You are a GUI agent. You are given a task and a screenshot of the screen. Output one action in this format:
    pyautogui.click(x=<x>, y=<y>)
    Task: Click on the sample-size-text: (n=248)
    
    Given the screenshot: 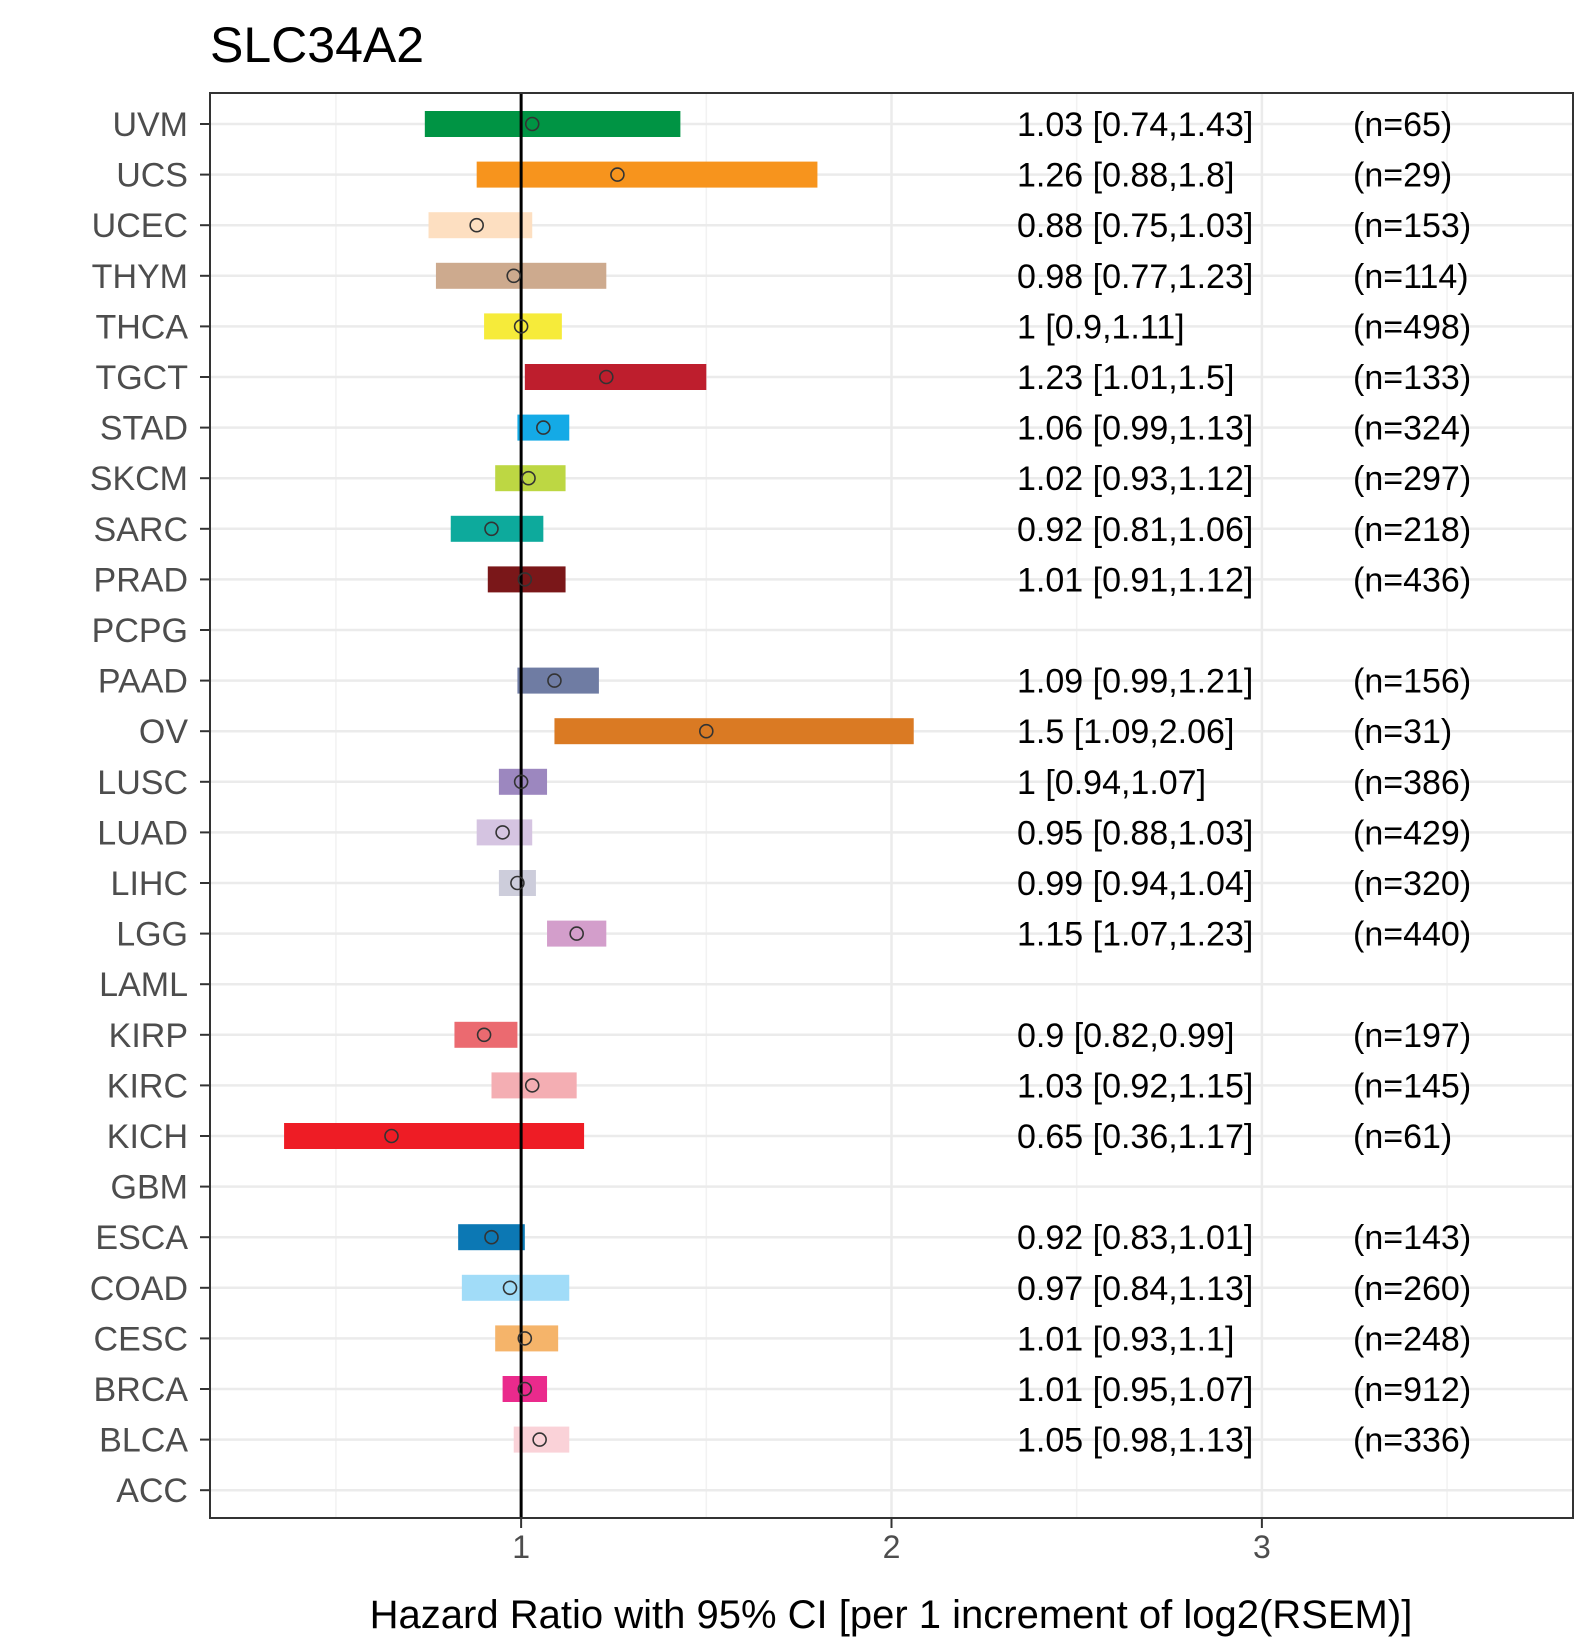 What is the action you would take?
    pyautogui.click(x=1412, y=1339)
    